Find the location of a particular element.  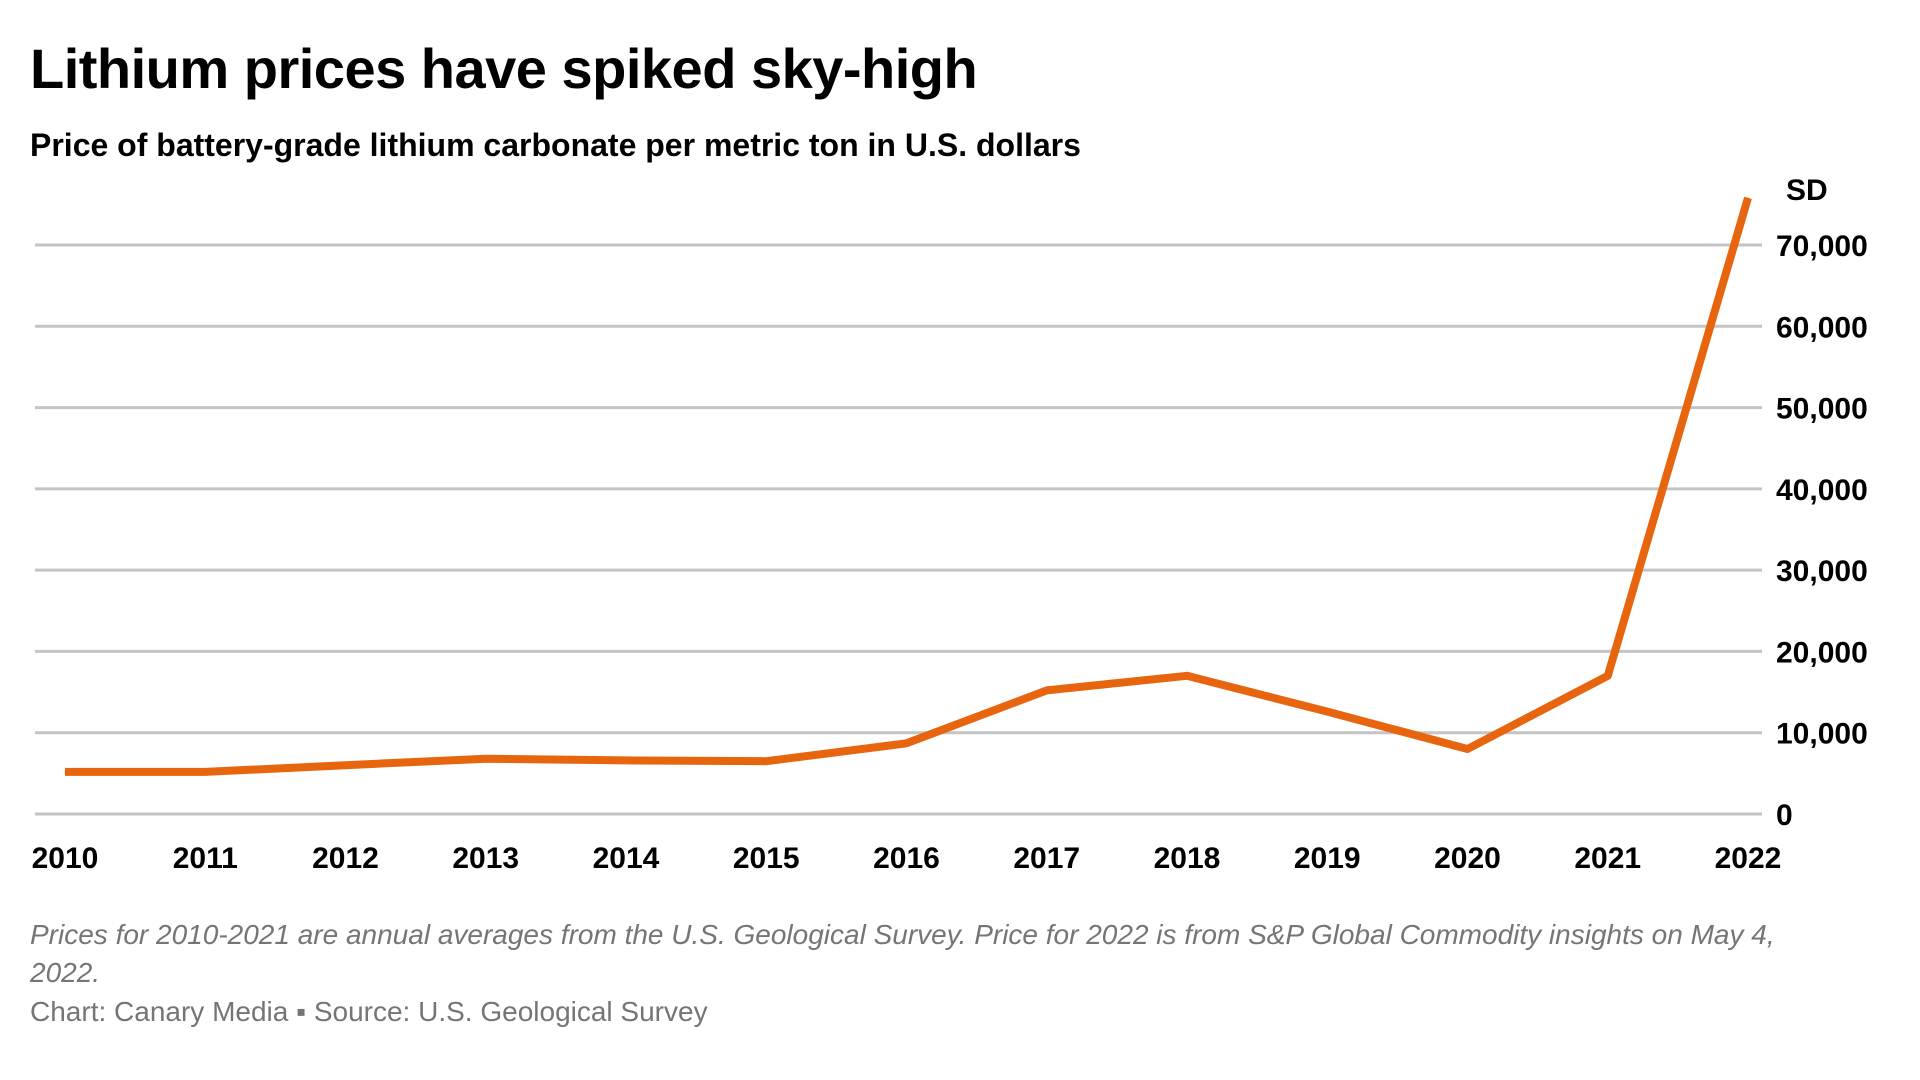

x-tick-label: 2021 is located at coordinates (1607, 858).